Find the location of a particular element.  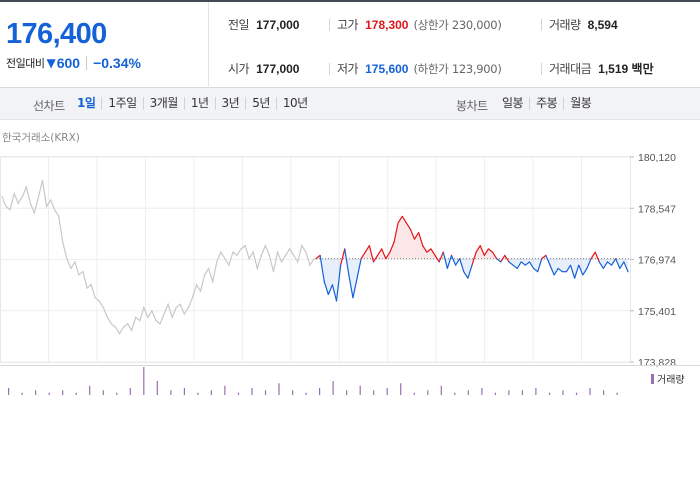

line-period-tab-2: 3개월 is located at coordinates (163, 103).